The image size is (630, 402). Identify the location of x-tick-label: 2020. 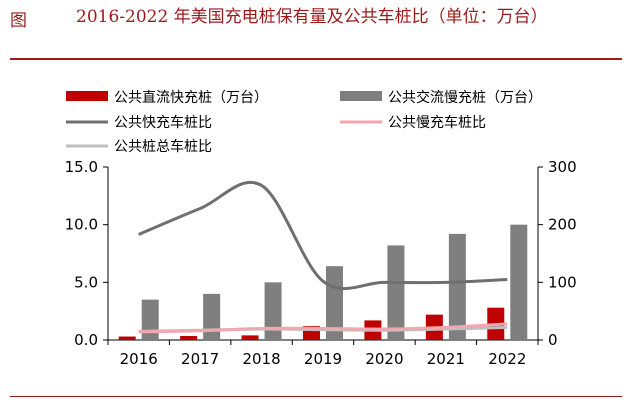
(384, 359).